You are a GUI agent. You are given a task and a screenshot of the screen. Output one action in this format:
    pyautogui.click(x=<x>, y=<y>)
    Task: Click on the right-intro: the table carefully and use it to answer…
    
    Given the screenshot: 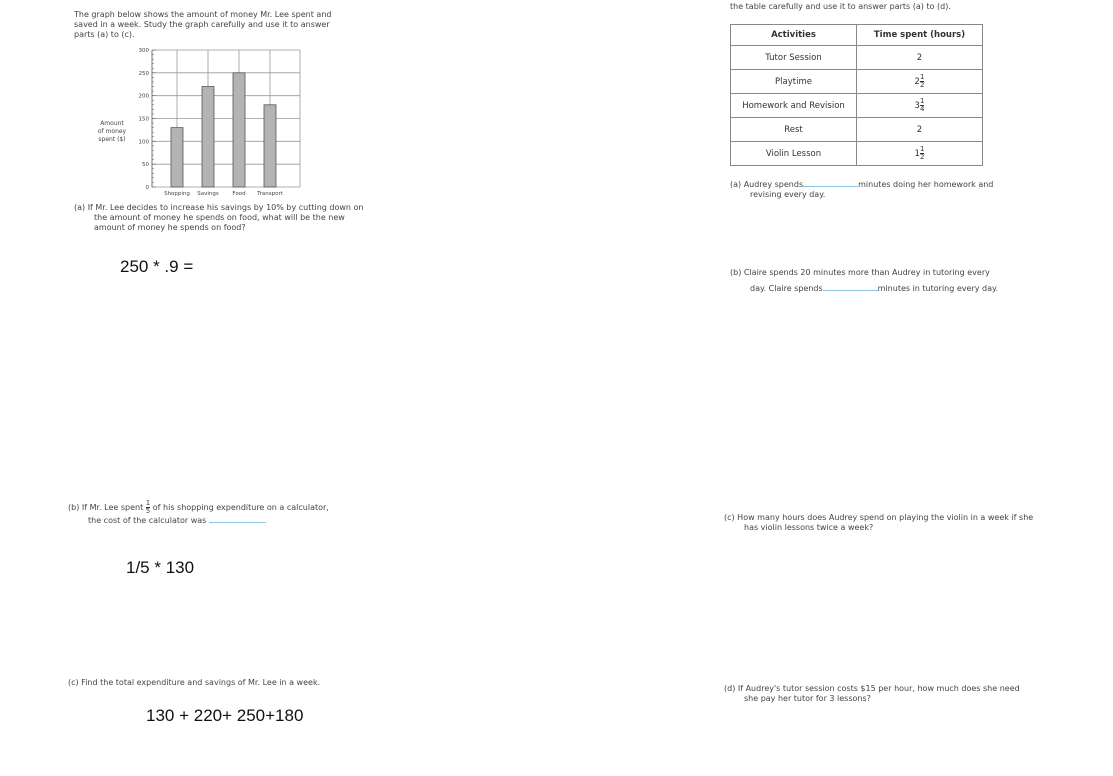 What is the action you would take?
    pyautogui.click(x=840, y=6)
    